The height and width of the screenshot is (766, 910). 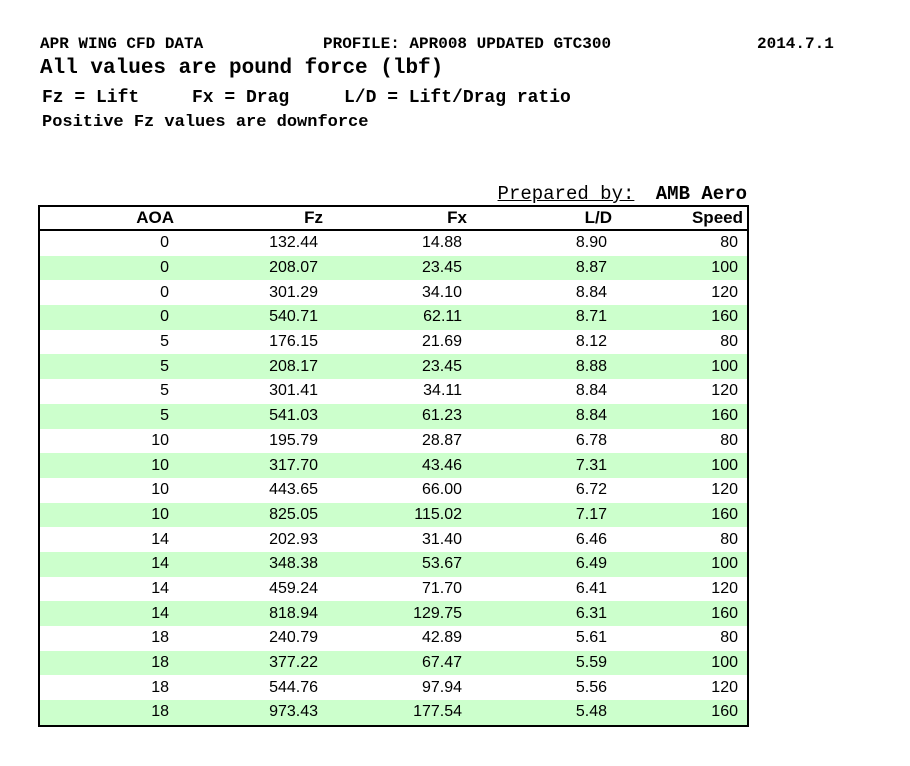 What do you see at coordinates (122, 44) in the screenshot?
I see `doc-title: APR WING CFD DATA` at bounding box center [122, 44].